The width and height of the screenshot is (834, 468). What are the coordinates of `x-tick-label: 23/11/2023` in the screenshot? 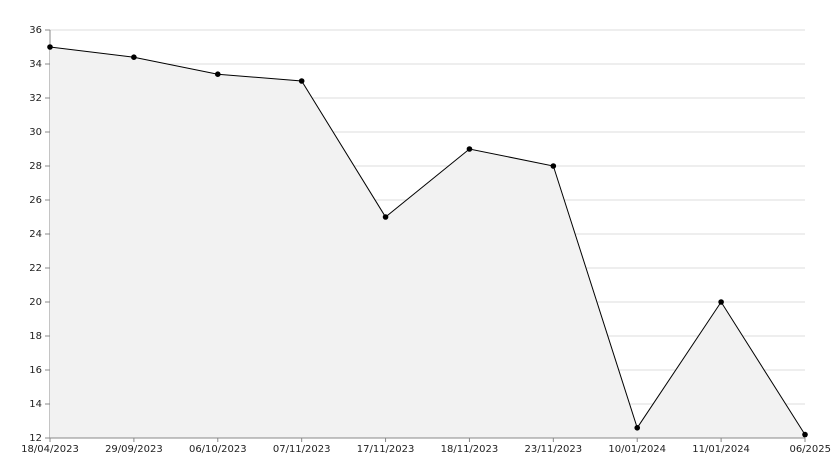 It's located at (554, 449).